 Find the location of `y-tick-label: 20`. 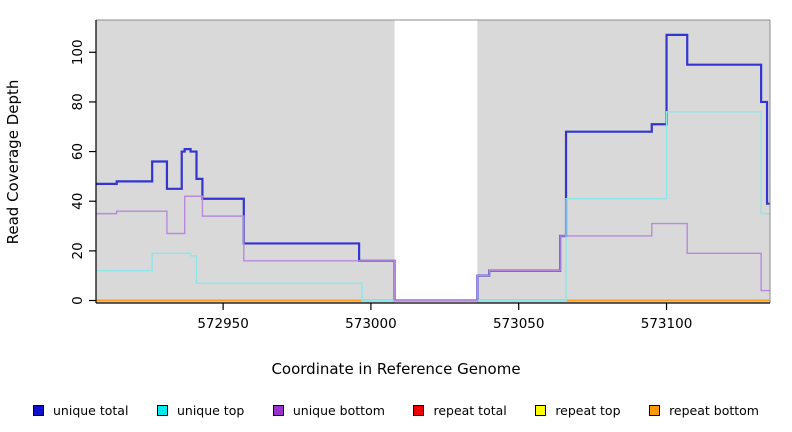

y-tick-label: 20 is located at coordinates (78, 250).